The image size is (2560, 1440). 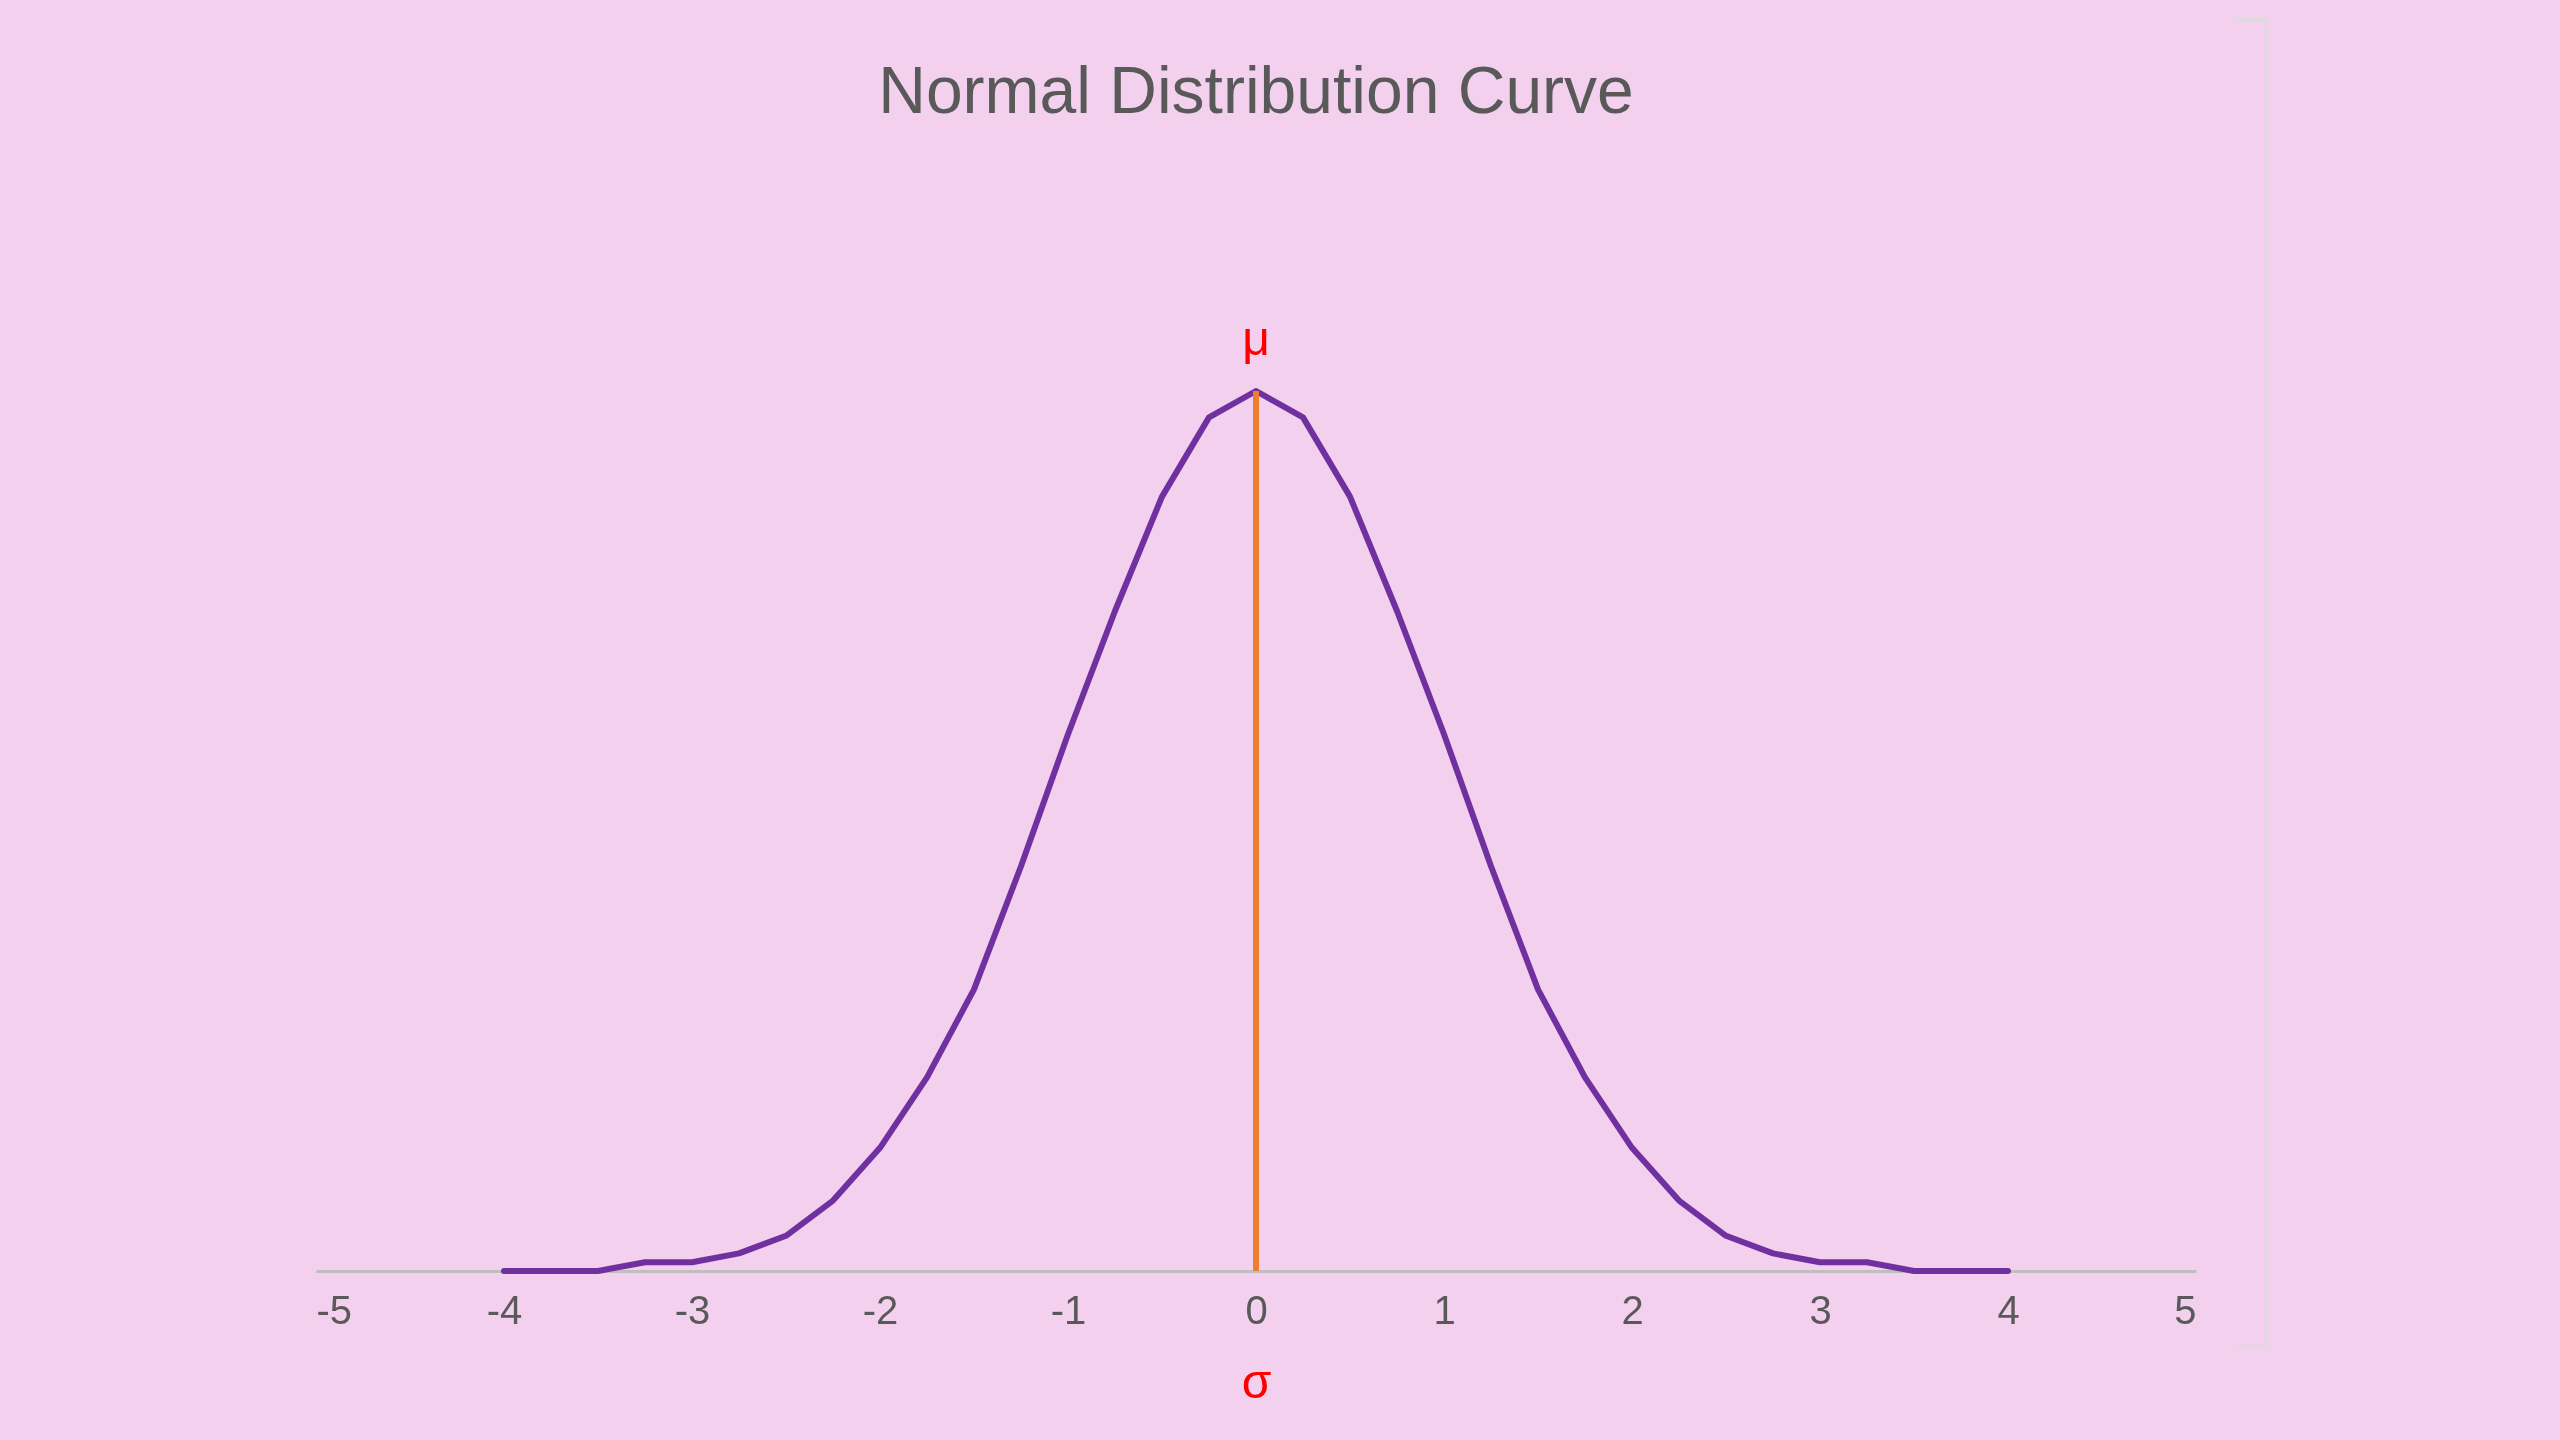 What do you see at coordinates (1256, 338) in the screenshot?
I see `ref-line-label: μ` at bounding box center [1256, 338].